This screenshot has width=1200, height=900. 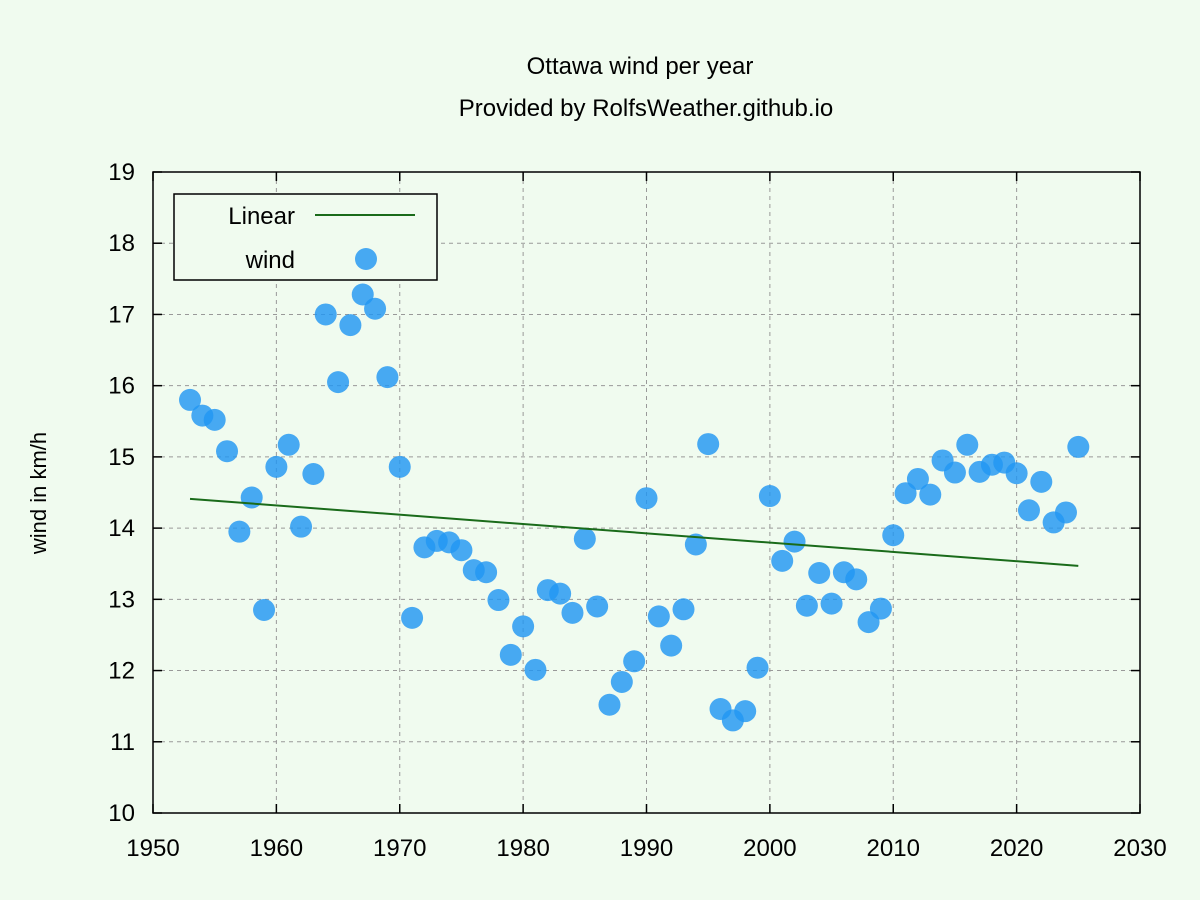 What do you see at coordinates (366, 259) in the screenshot?
I see `legend-swatch-wind` at bounding box center [366, 259].